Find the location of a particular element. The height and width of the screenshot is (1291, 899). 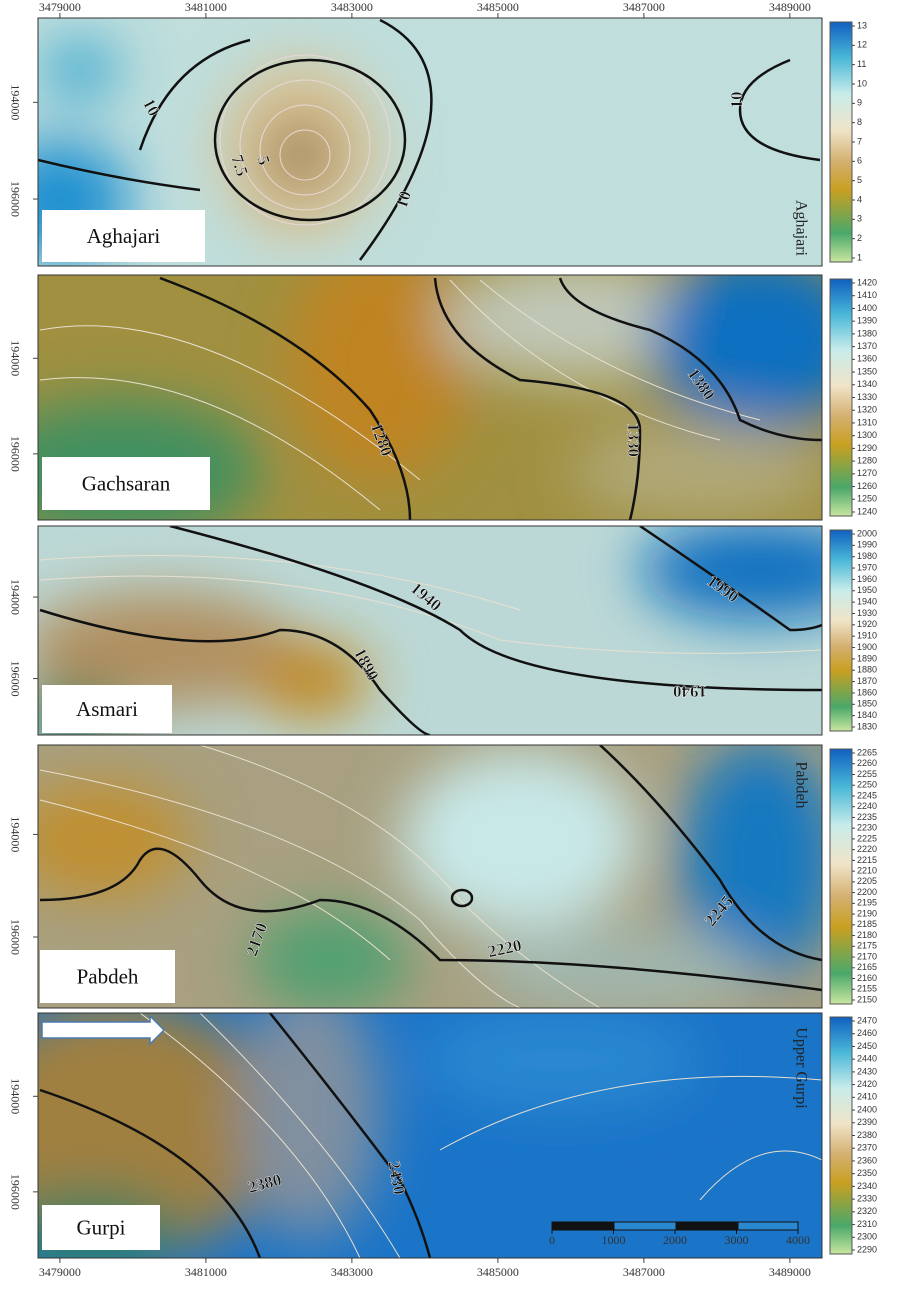

colorbar-label: 1940 is located at coordinates (867, 601).